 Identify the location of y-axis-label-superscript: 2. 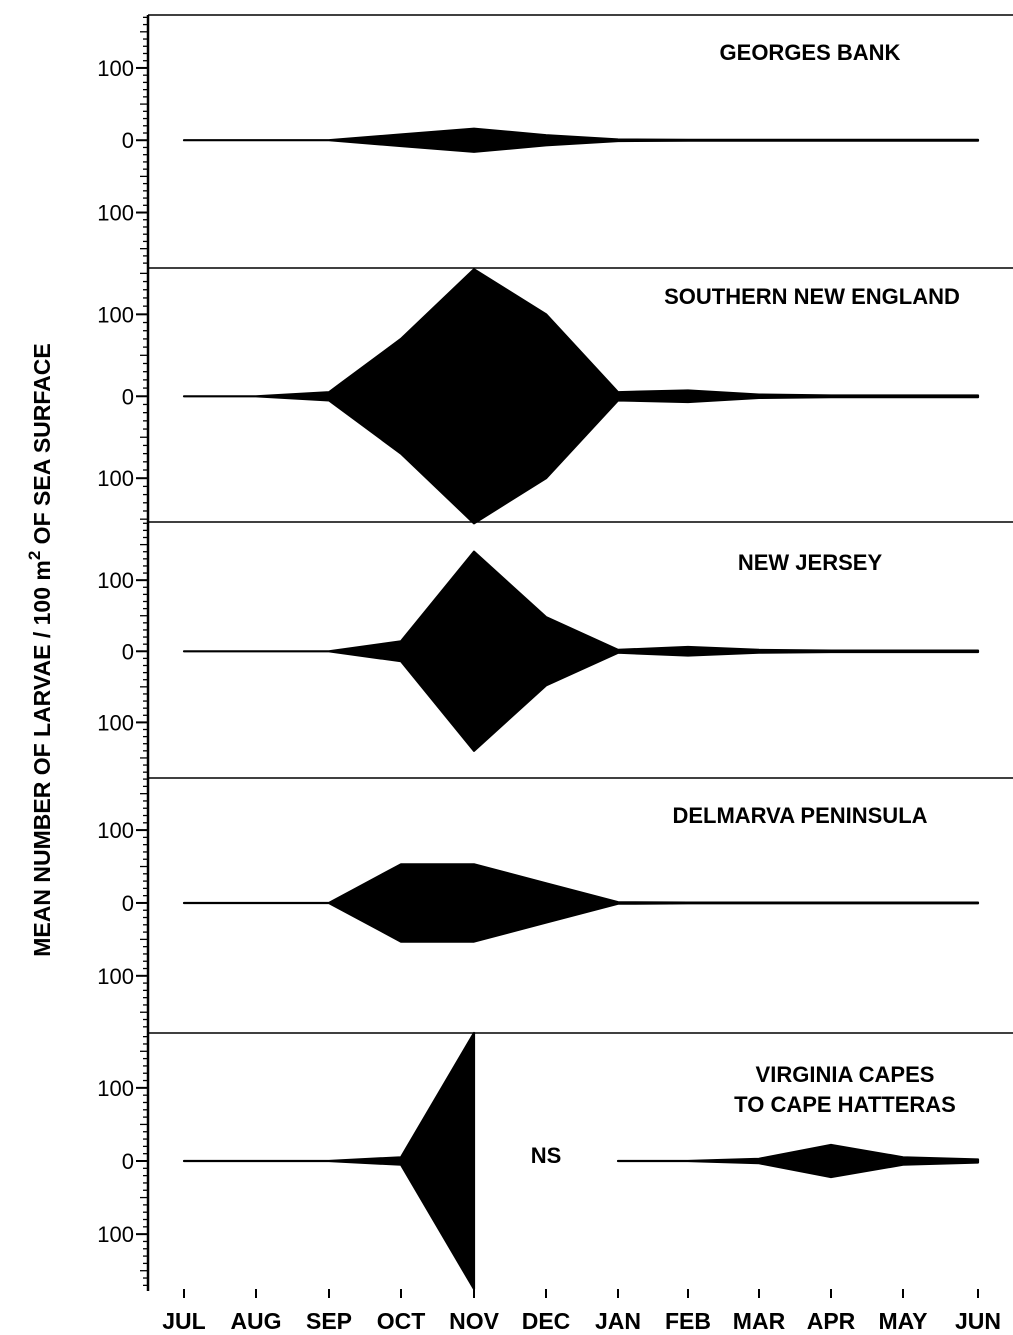
(34, 555).